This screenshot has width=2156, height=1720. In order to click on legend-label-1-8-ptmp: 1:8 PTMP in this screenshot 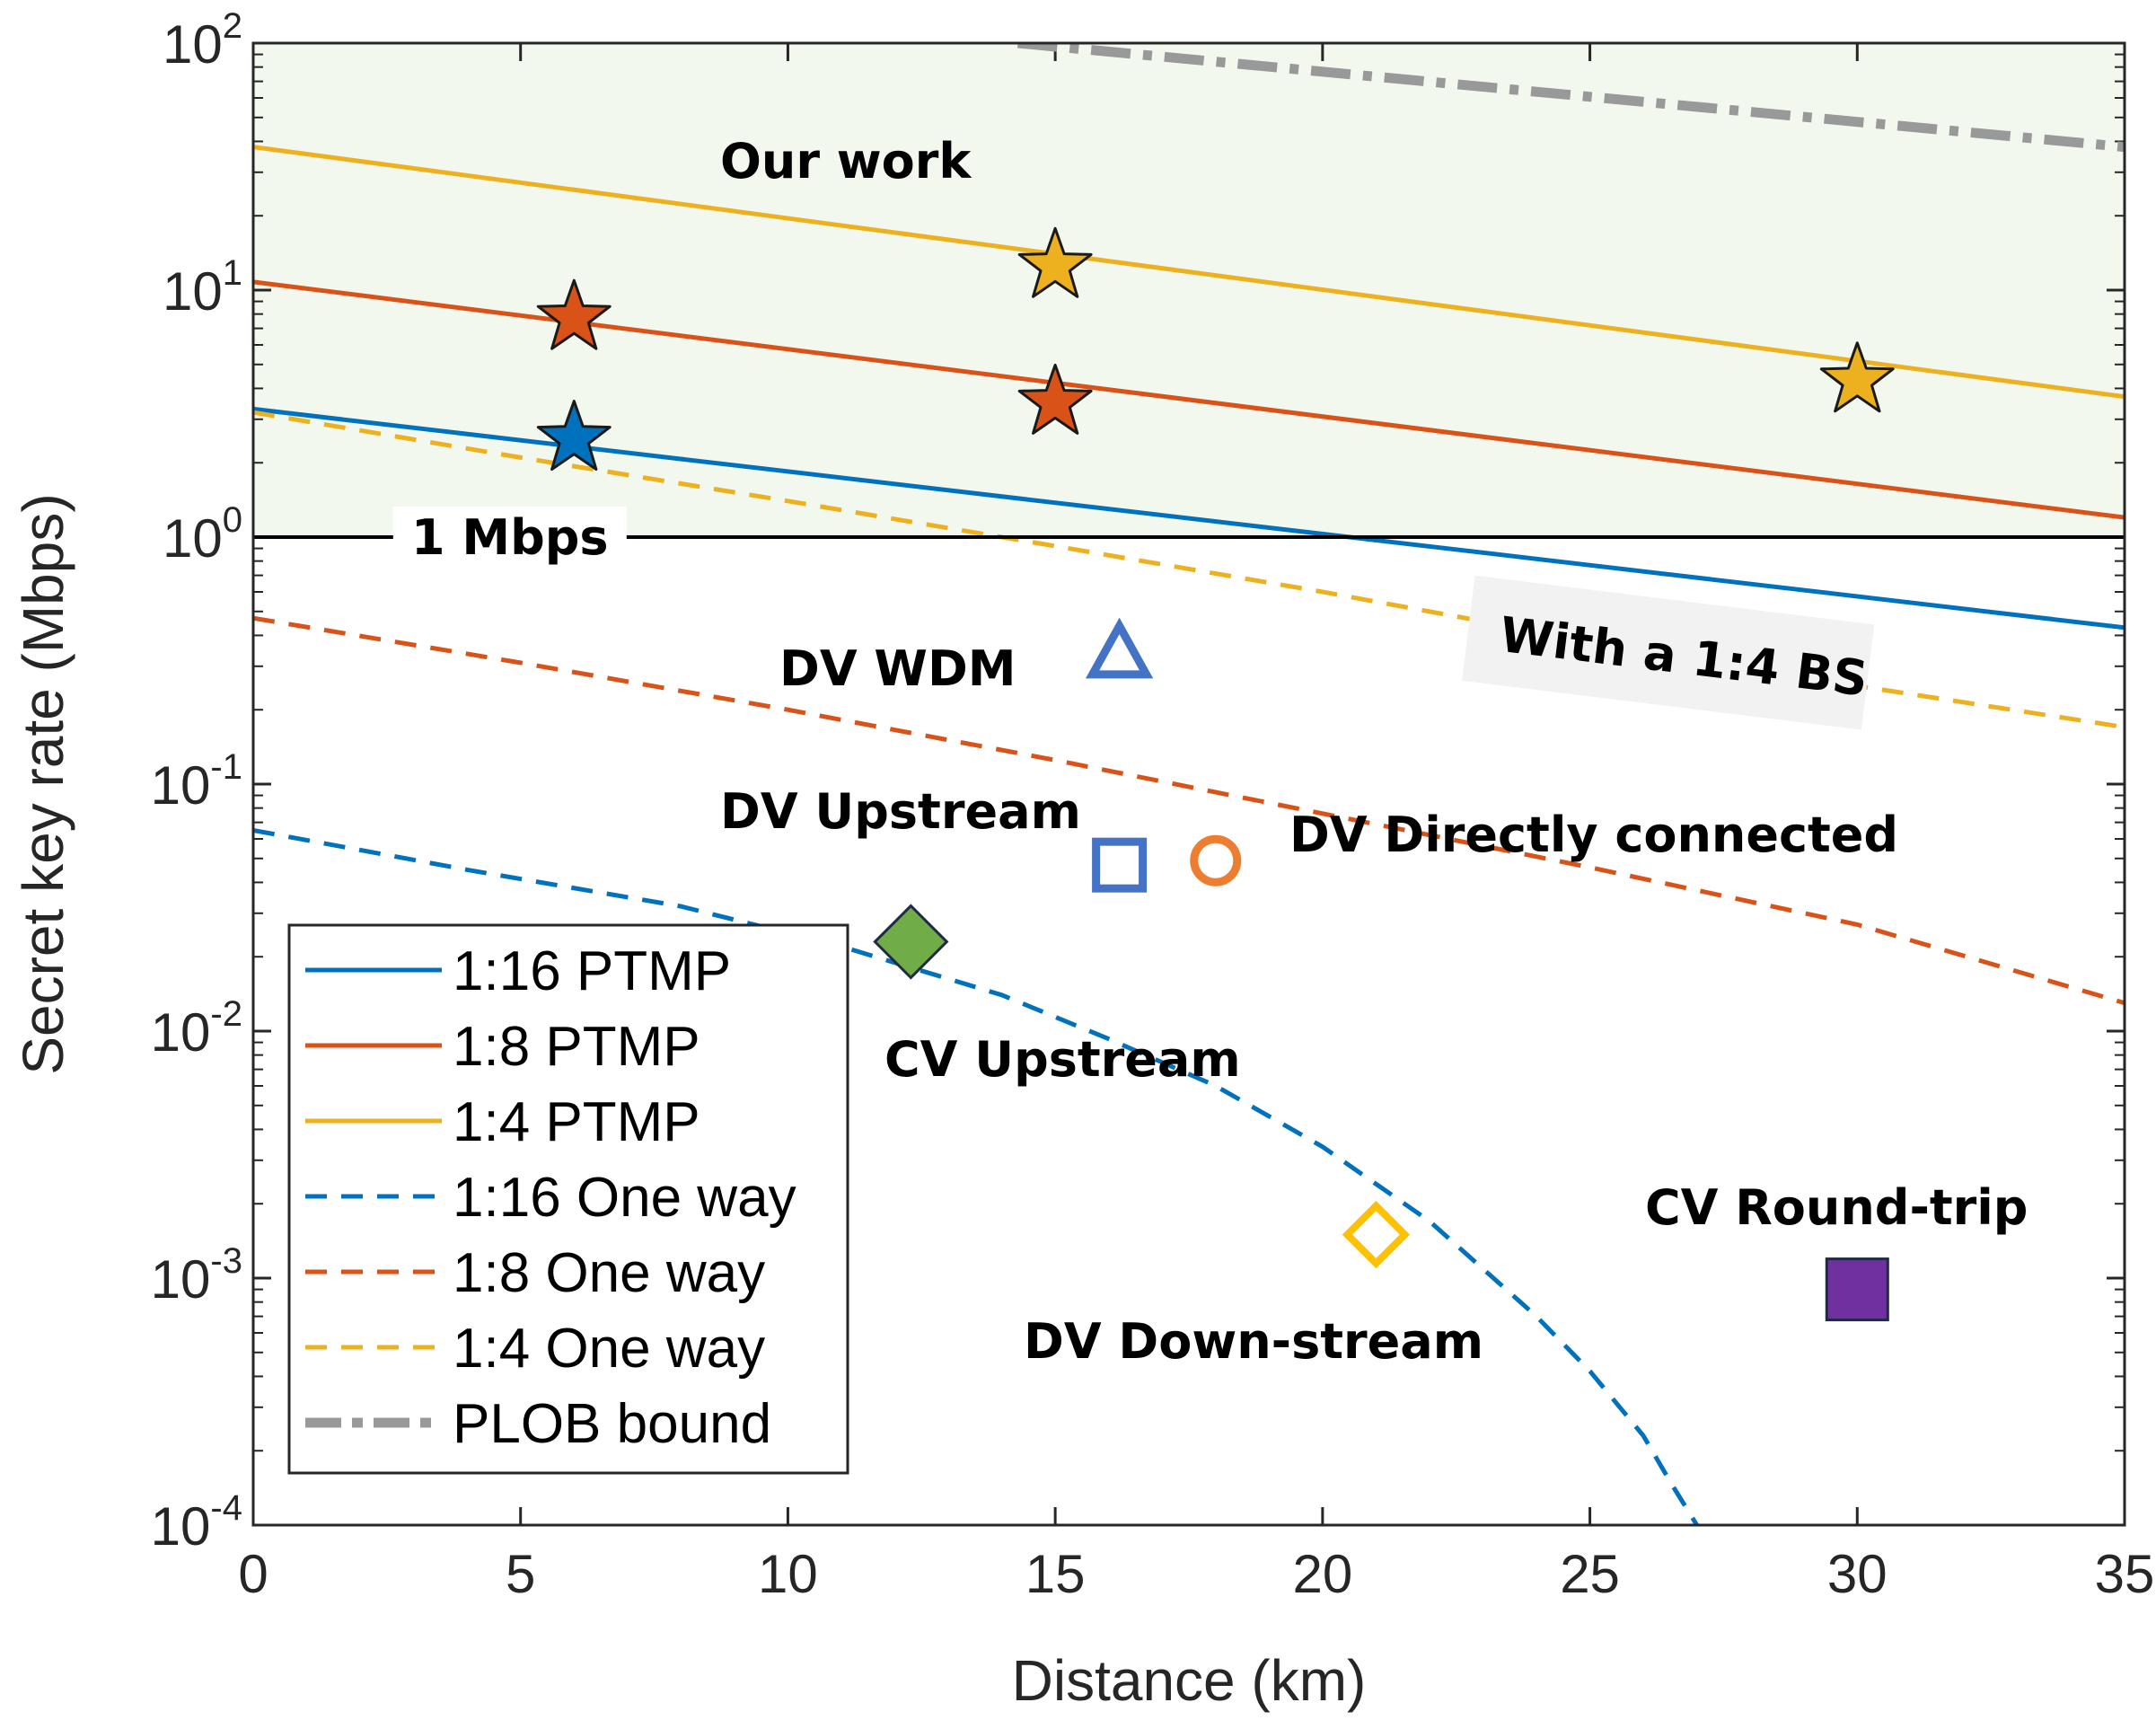, I will do `click(576, 1047)`.